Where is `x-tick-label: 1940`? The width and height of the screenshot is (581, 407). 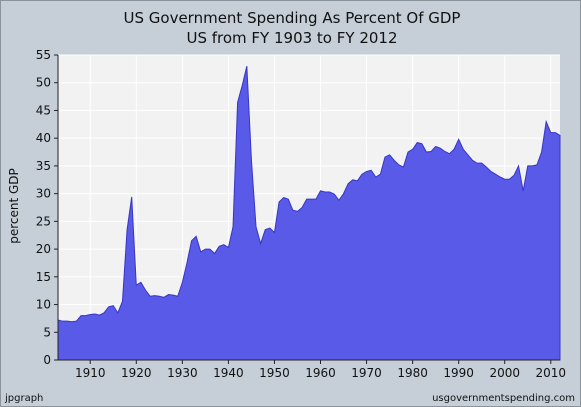 x-tick-label: 1940 is located at coordinates (228, 373).